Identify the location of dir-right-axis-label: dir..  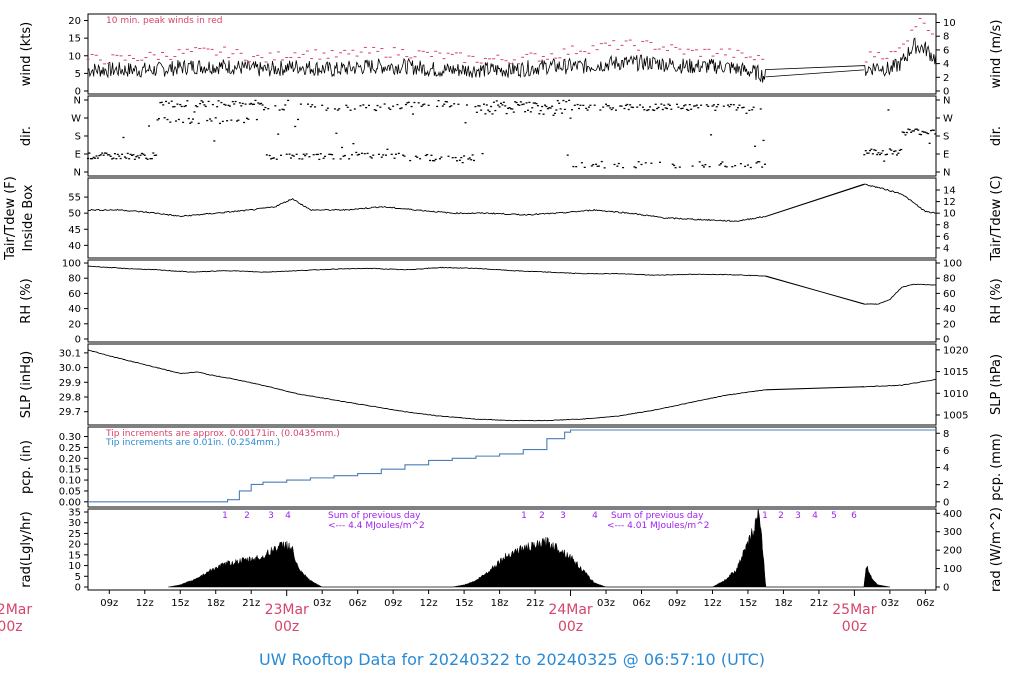
(996, 136).